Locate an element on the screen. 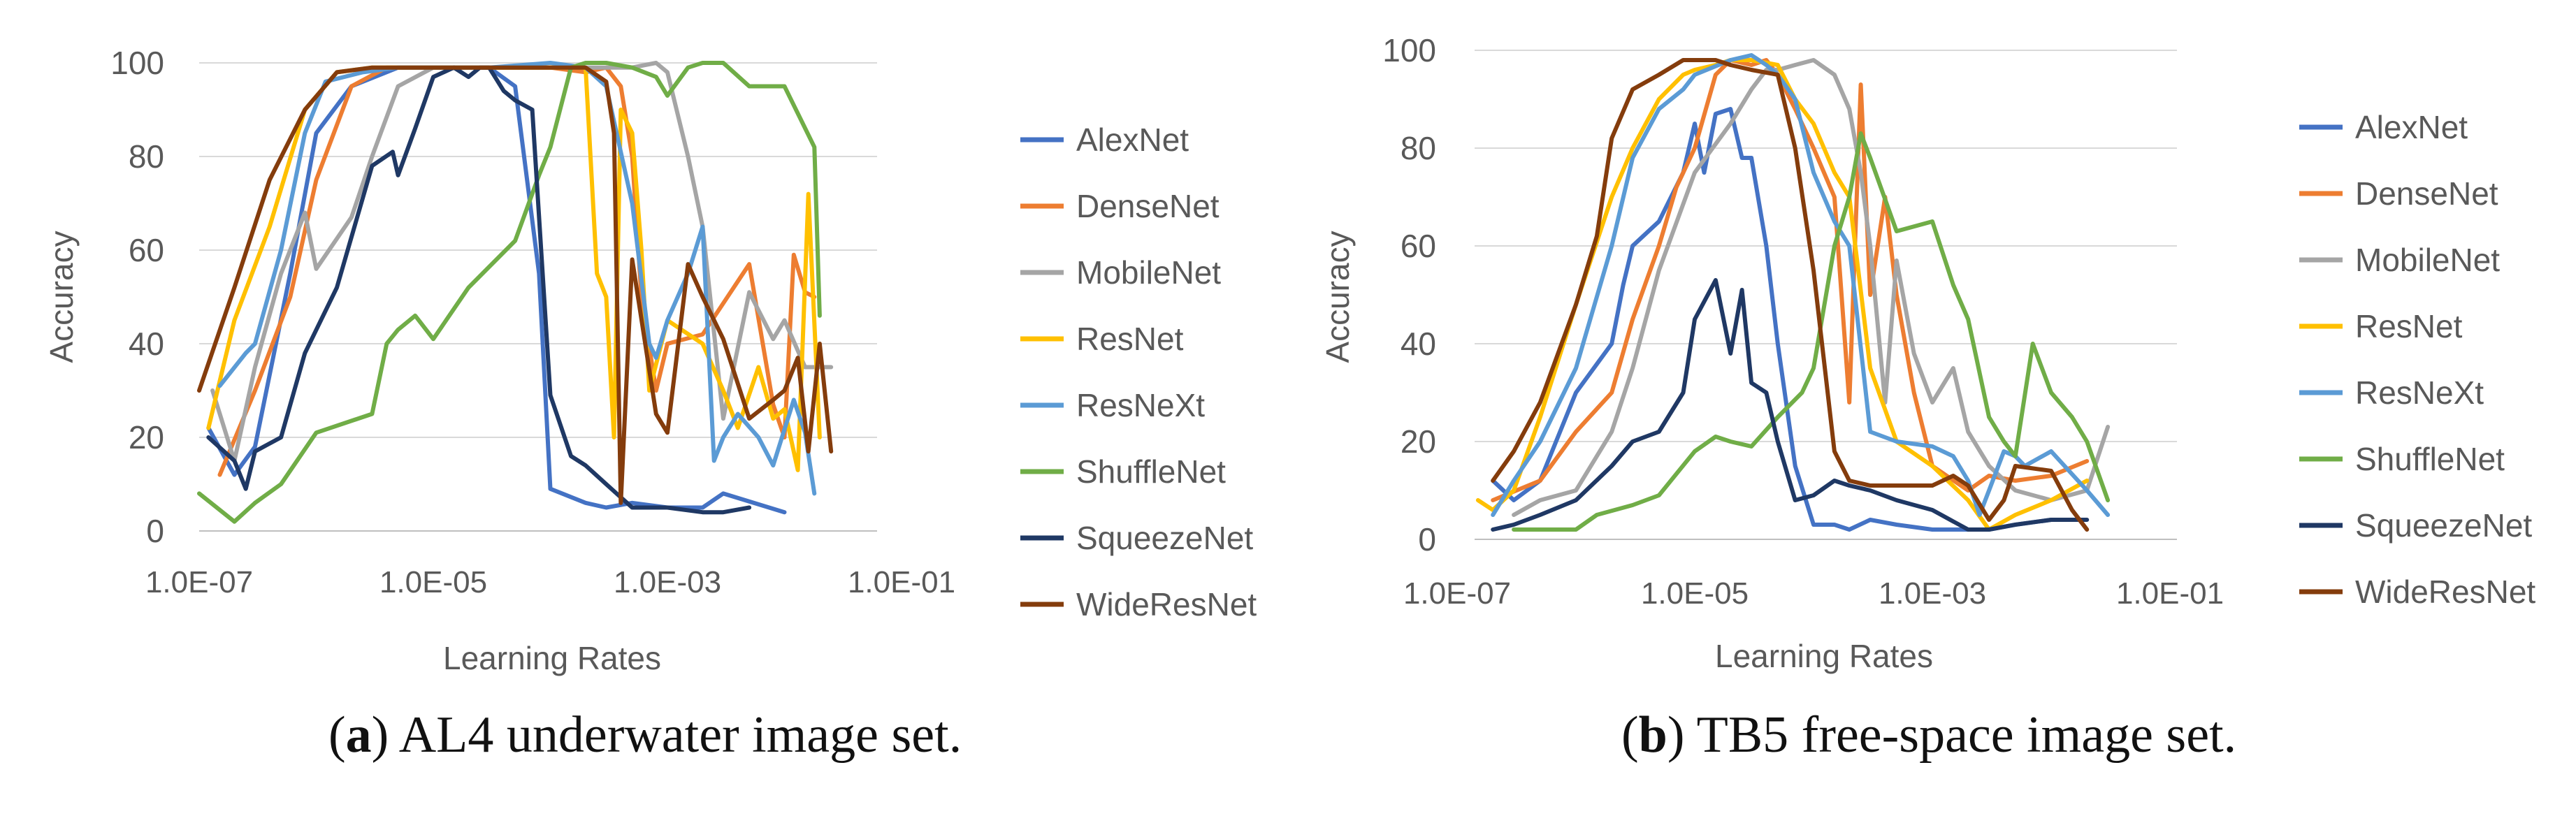 The image size is (2576, 816). caption-label: b is located at coordinates (1652, 735).